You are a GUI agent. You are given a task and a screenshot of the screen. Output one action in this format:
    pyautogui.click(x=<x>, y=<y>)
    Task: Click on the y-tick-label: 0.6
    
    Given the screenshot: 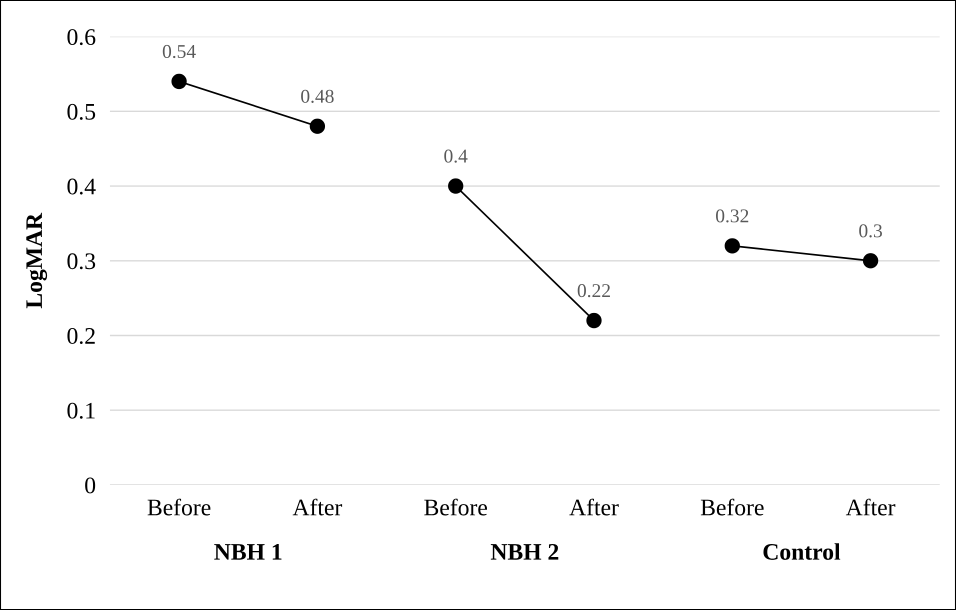 What is the action you would take?
    pyautogui.click(x=81, y=37)
    